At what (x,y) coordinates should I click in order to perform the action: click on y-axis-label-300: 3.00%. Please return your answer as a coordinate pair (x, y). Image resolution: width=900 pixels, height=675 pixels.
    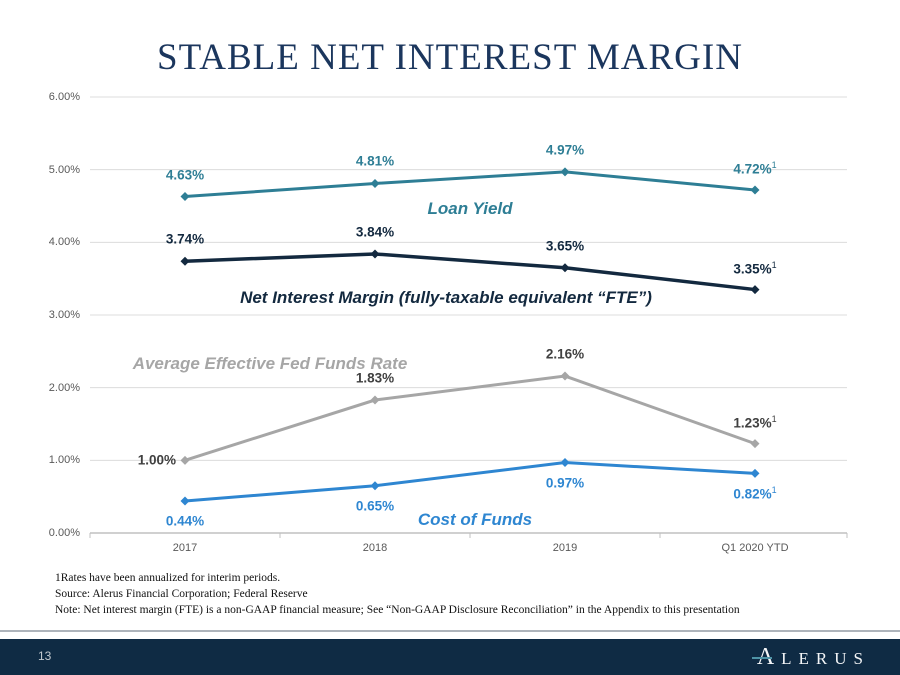
    Looking at the image, I should click on (64, 315).